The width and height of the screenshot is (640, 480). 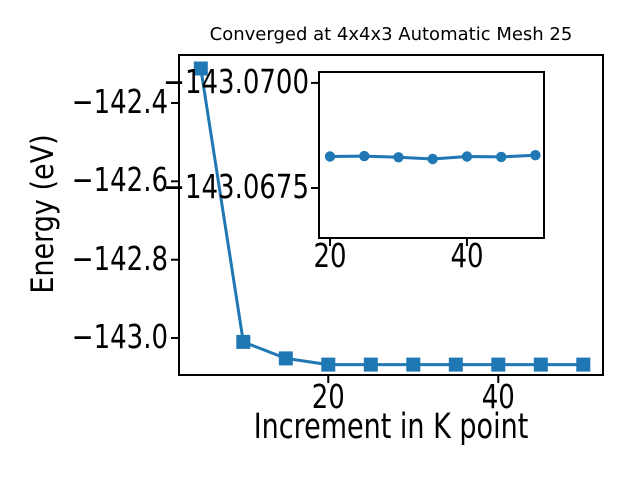 What do you see at coordinates (119, 259) in the screenshot?
I see `main-y-tick-label: −142.8` at bounding box center [119, 259].